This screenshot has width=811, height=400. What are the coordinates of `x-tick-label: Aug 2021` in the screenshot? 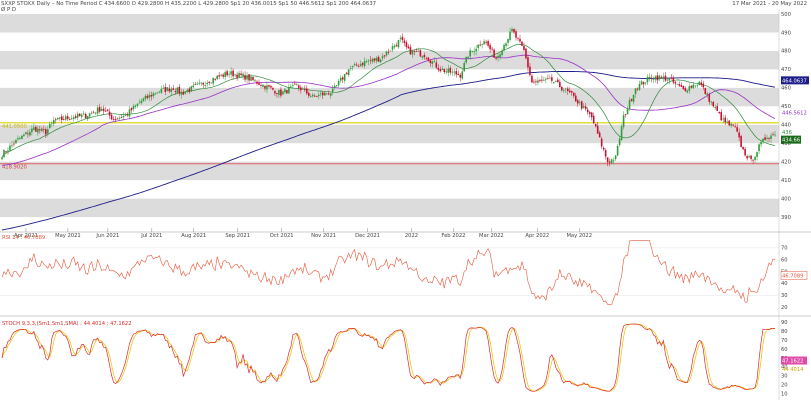 It's located at (193, 236).